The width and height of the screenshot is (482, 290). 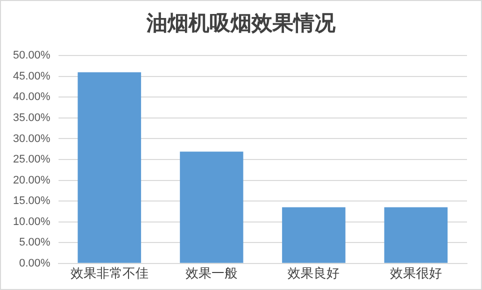 I want to click on chart-title: 油烟机吸烟效果情况, so click(x=240, y=23).